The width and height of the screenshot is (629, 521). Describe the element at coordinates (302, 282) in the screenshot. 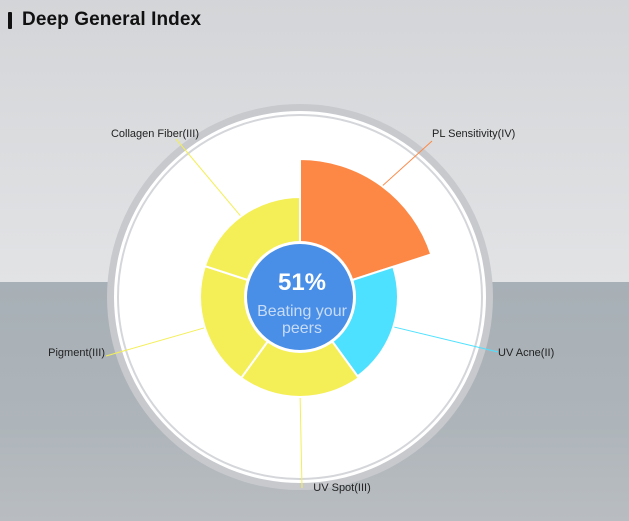

I see `center-percent: 51%` at that location.